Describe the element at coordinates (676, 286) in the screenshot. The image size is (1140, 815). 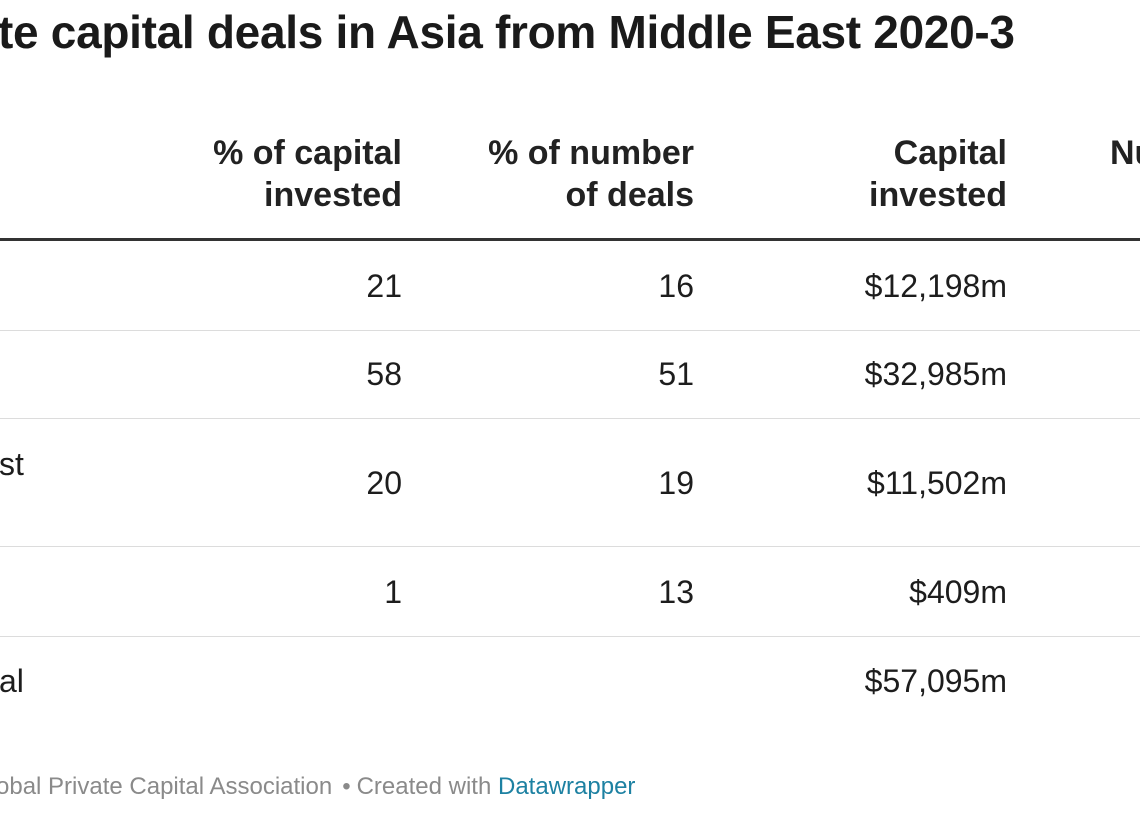
I see `cell-deals-pct: 16` at that location.